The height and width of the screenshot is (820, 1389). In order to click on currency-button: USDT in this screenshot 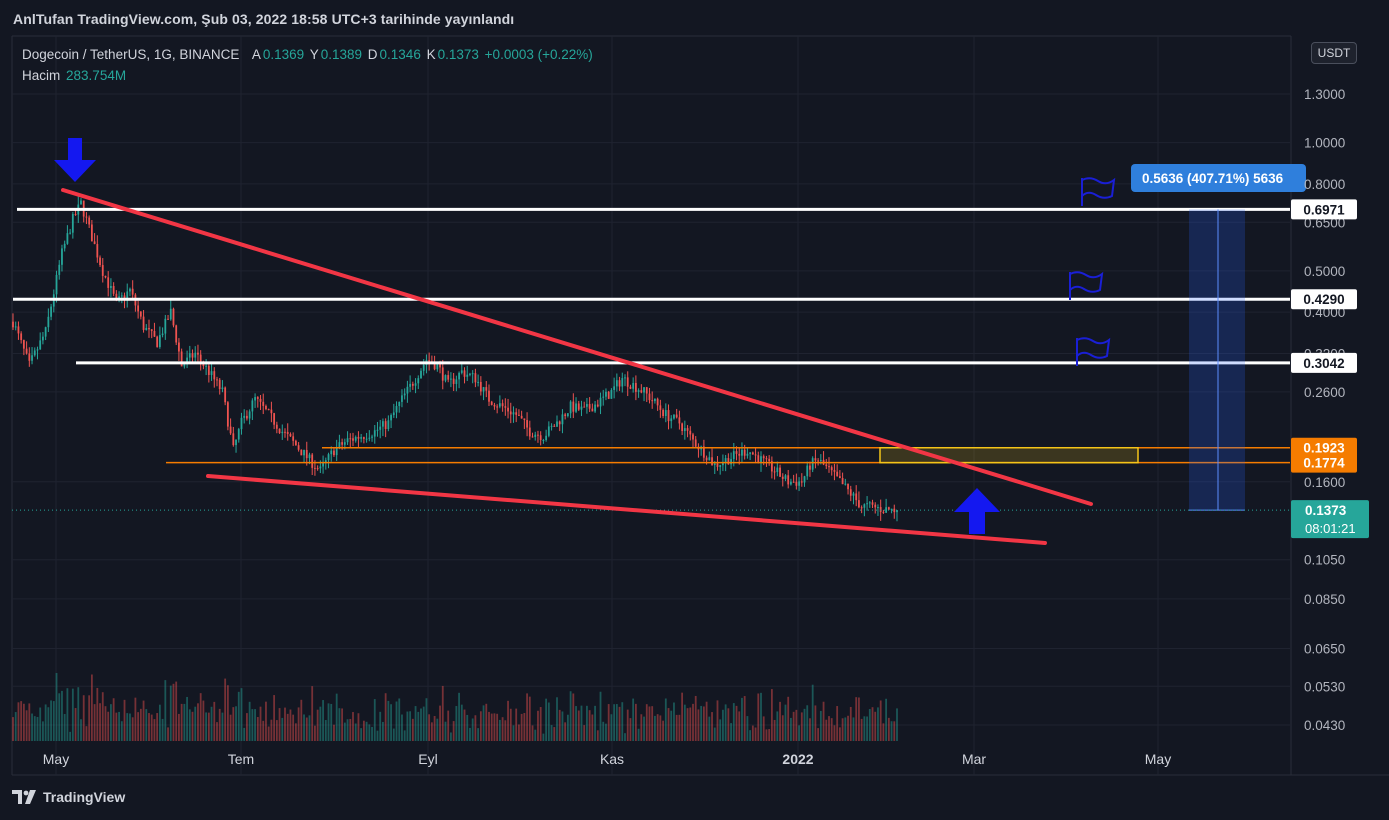, I will do `click(1334, 53)`.